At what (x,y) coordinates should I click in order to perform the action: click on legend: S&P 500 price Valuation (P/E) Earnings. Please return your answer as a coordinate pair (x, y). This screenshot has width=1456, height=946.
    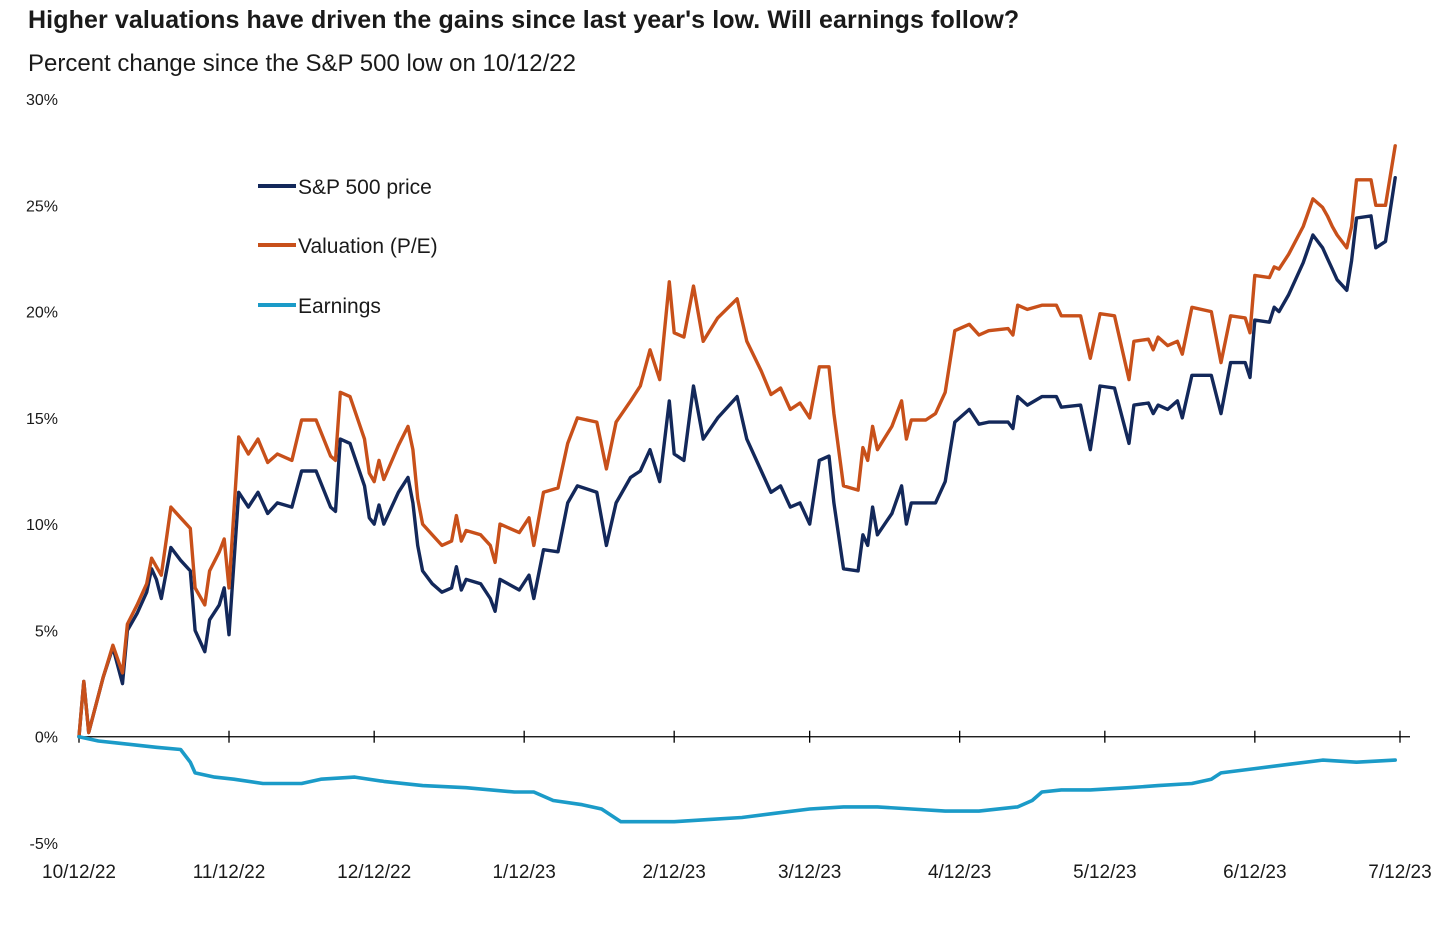
    Looking at the image, I should click on (348, 247).